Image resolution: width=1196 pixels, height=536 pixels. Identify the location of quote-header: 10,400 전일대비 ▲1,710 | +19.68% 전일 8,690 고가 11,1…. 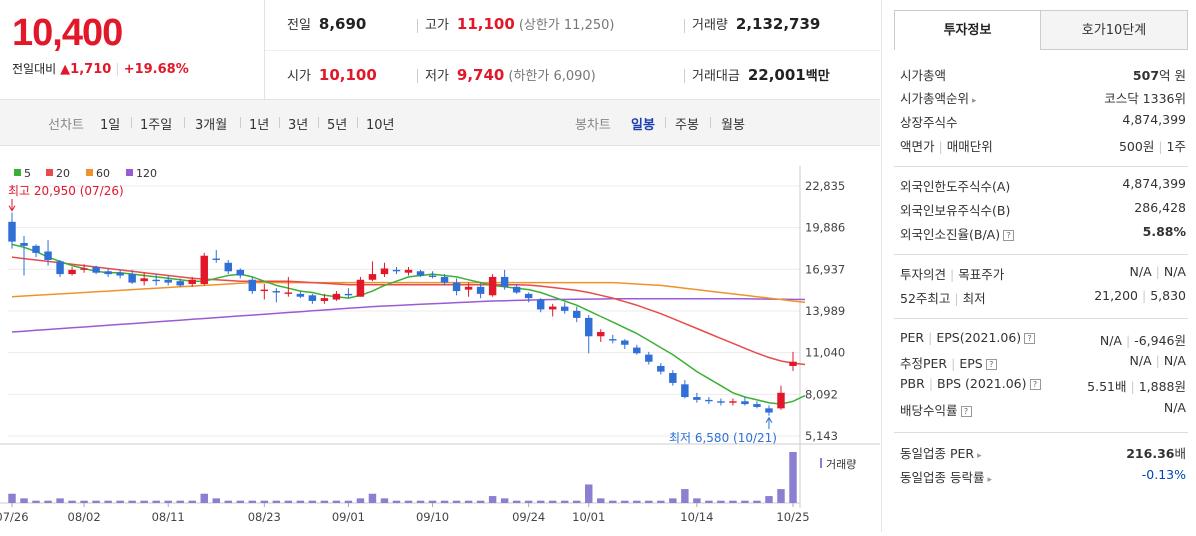
(440, 50).